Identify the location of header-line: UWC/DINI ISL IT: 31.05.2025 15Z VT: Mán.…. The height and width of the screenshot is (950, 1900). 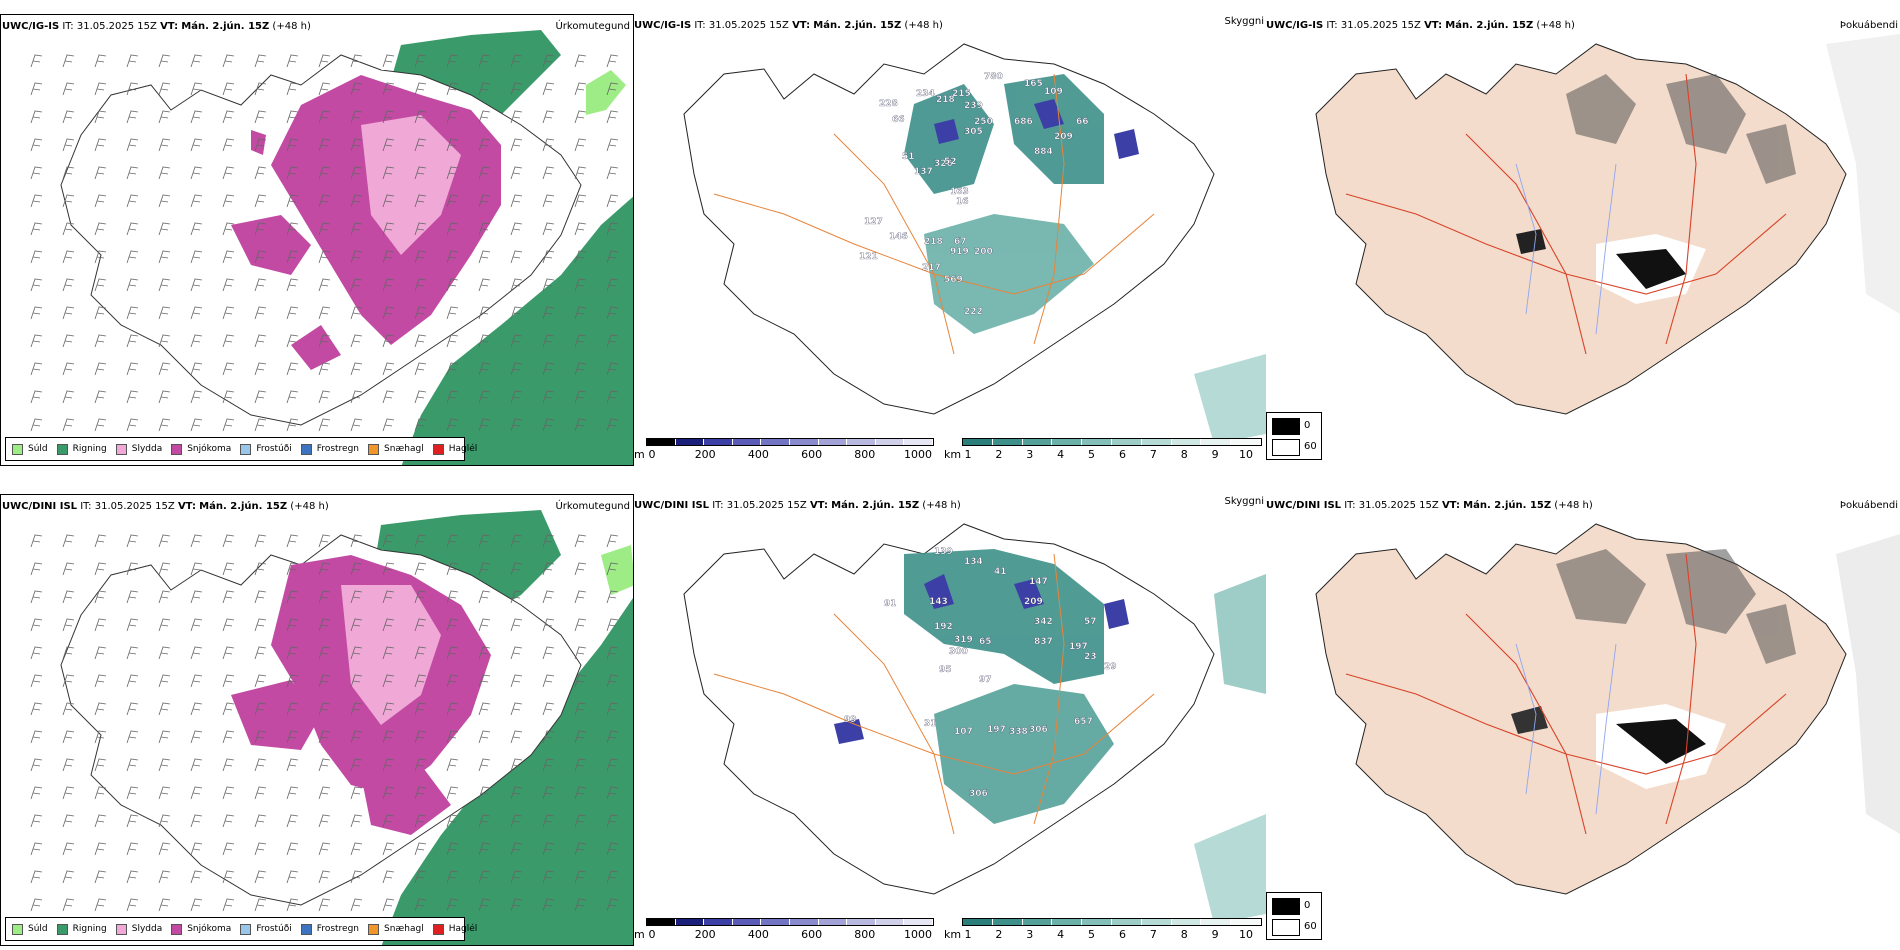
(1429, 506).